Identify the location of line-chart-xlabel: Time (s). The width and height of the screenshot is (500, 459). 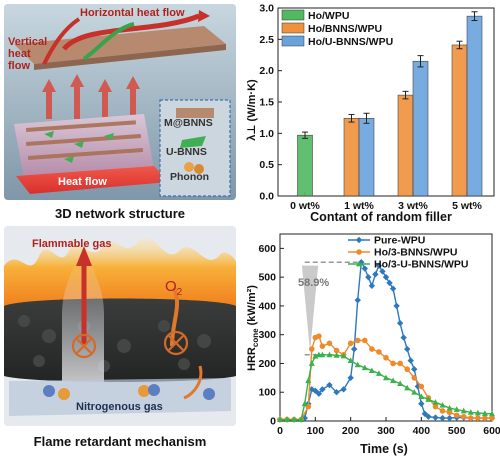
(384, 449).